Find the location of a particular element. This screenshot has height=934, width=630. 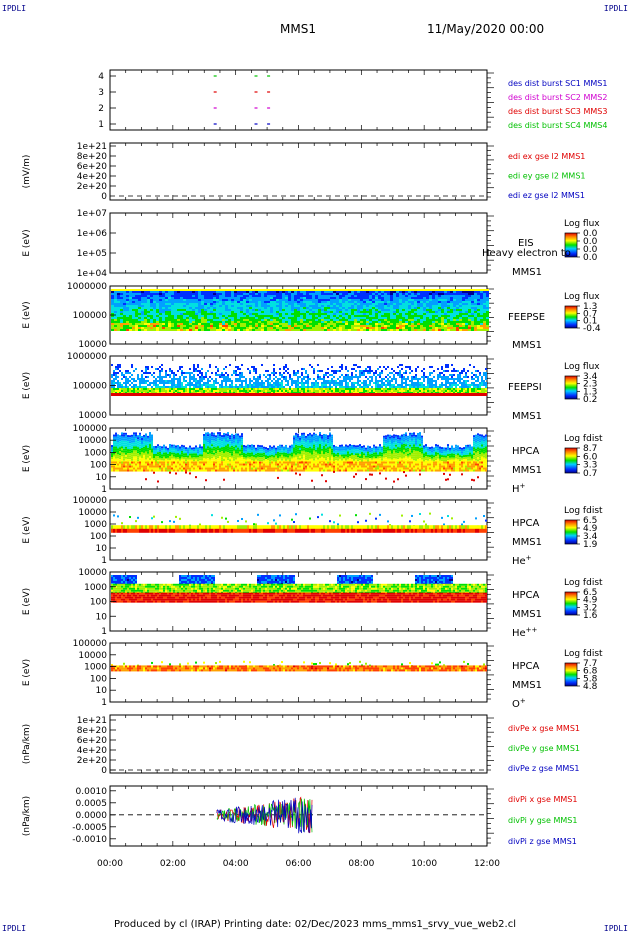

colorbar-tick-label: 0.0 is located at coordinates (590, 234).